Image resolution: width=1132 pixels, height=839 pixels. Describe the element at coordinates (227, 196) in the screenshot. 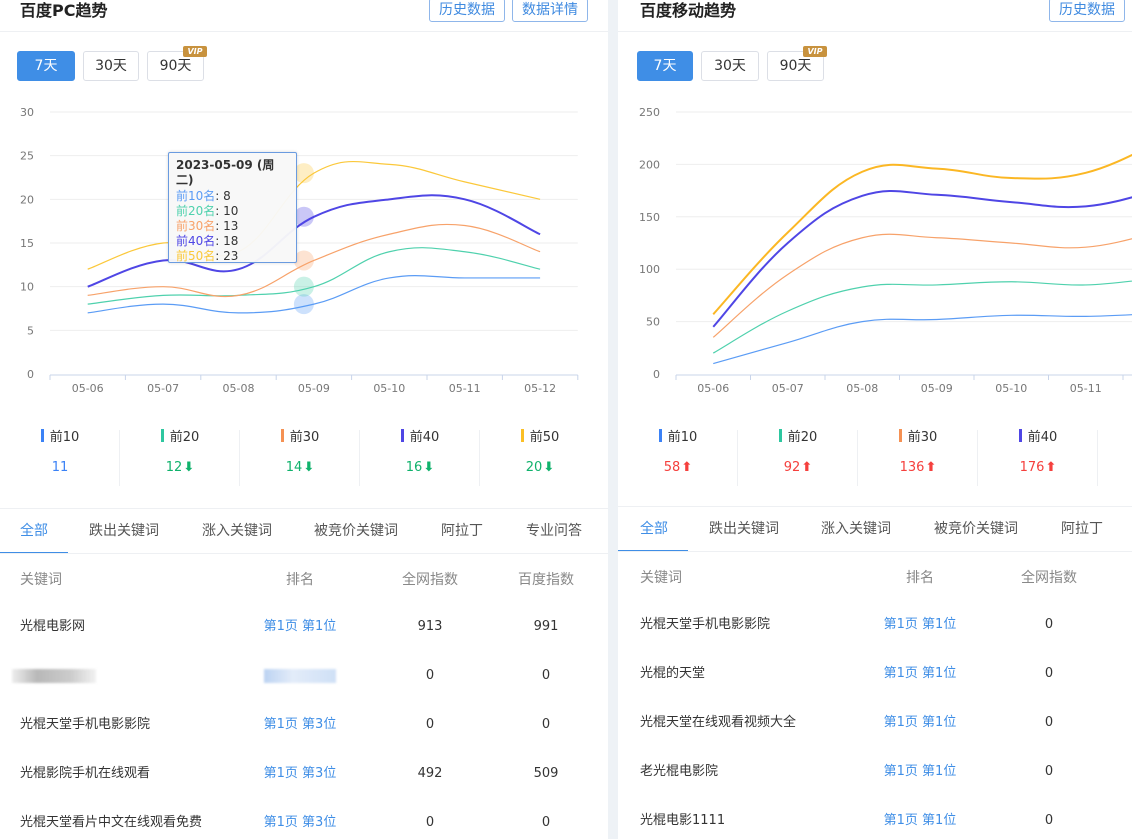

I see `tooltip-item-value: 8` at that location.